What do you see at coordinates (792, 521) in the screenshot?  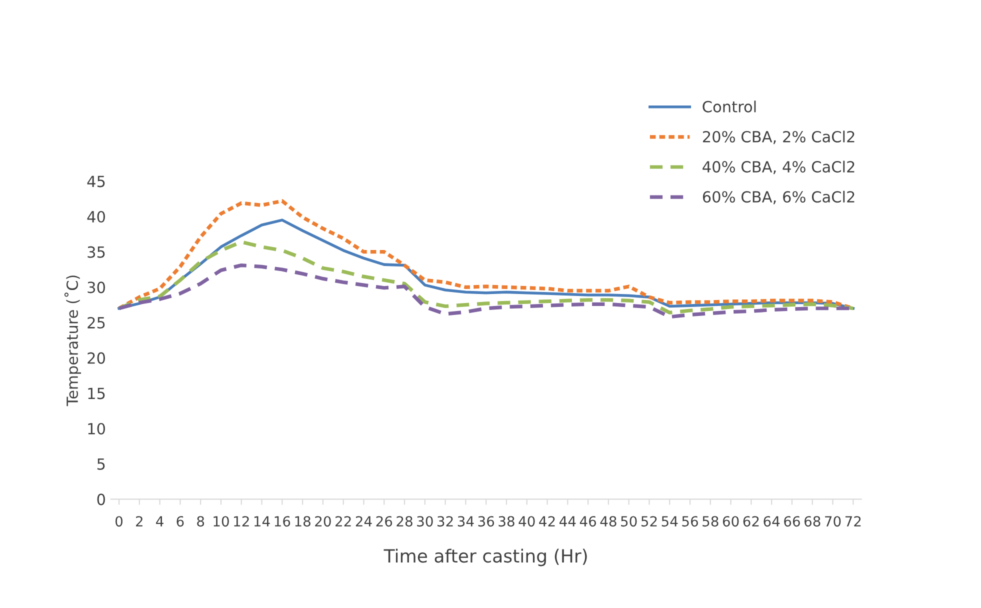 I see `x-tick-label: 66` at bounding box center [792, 521].